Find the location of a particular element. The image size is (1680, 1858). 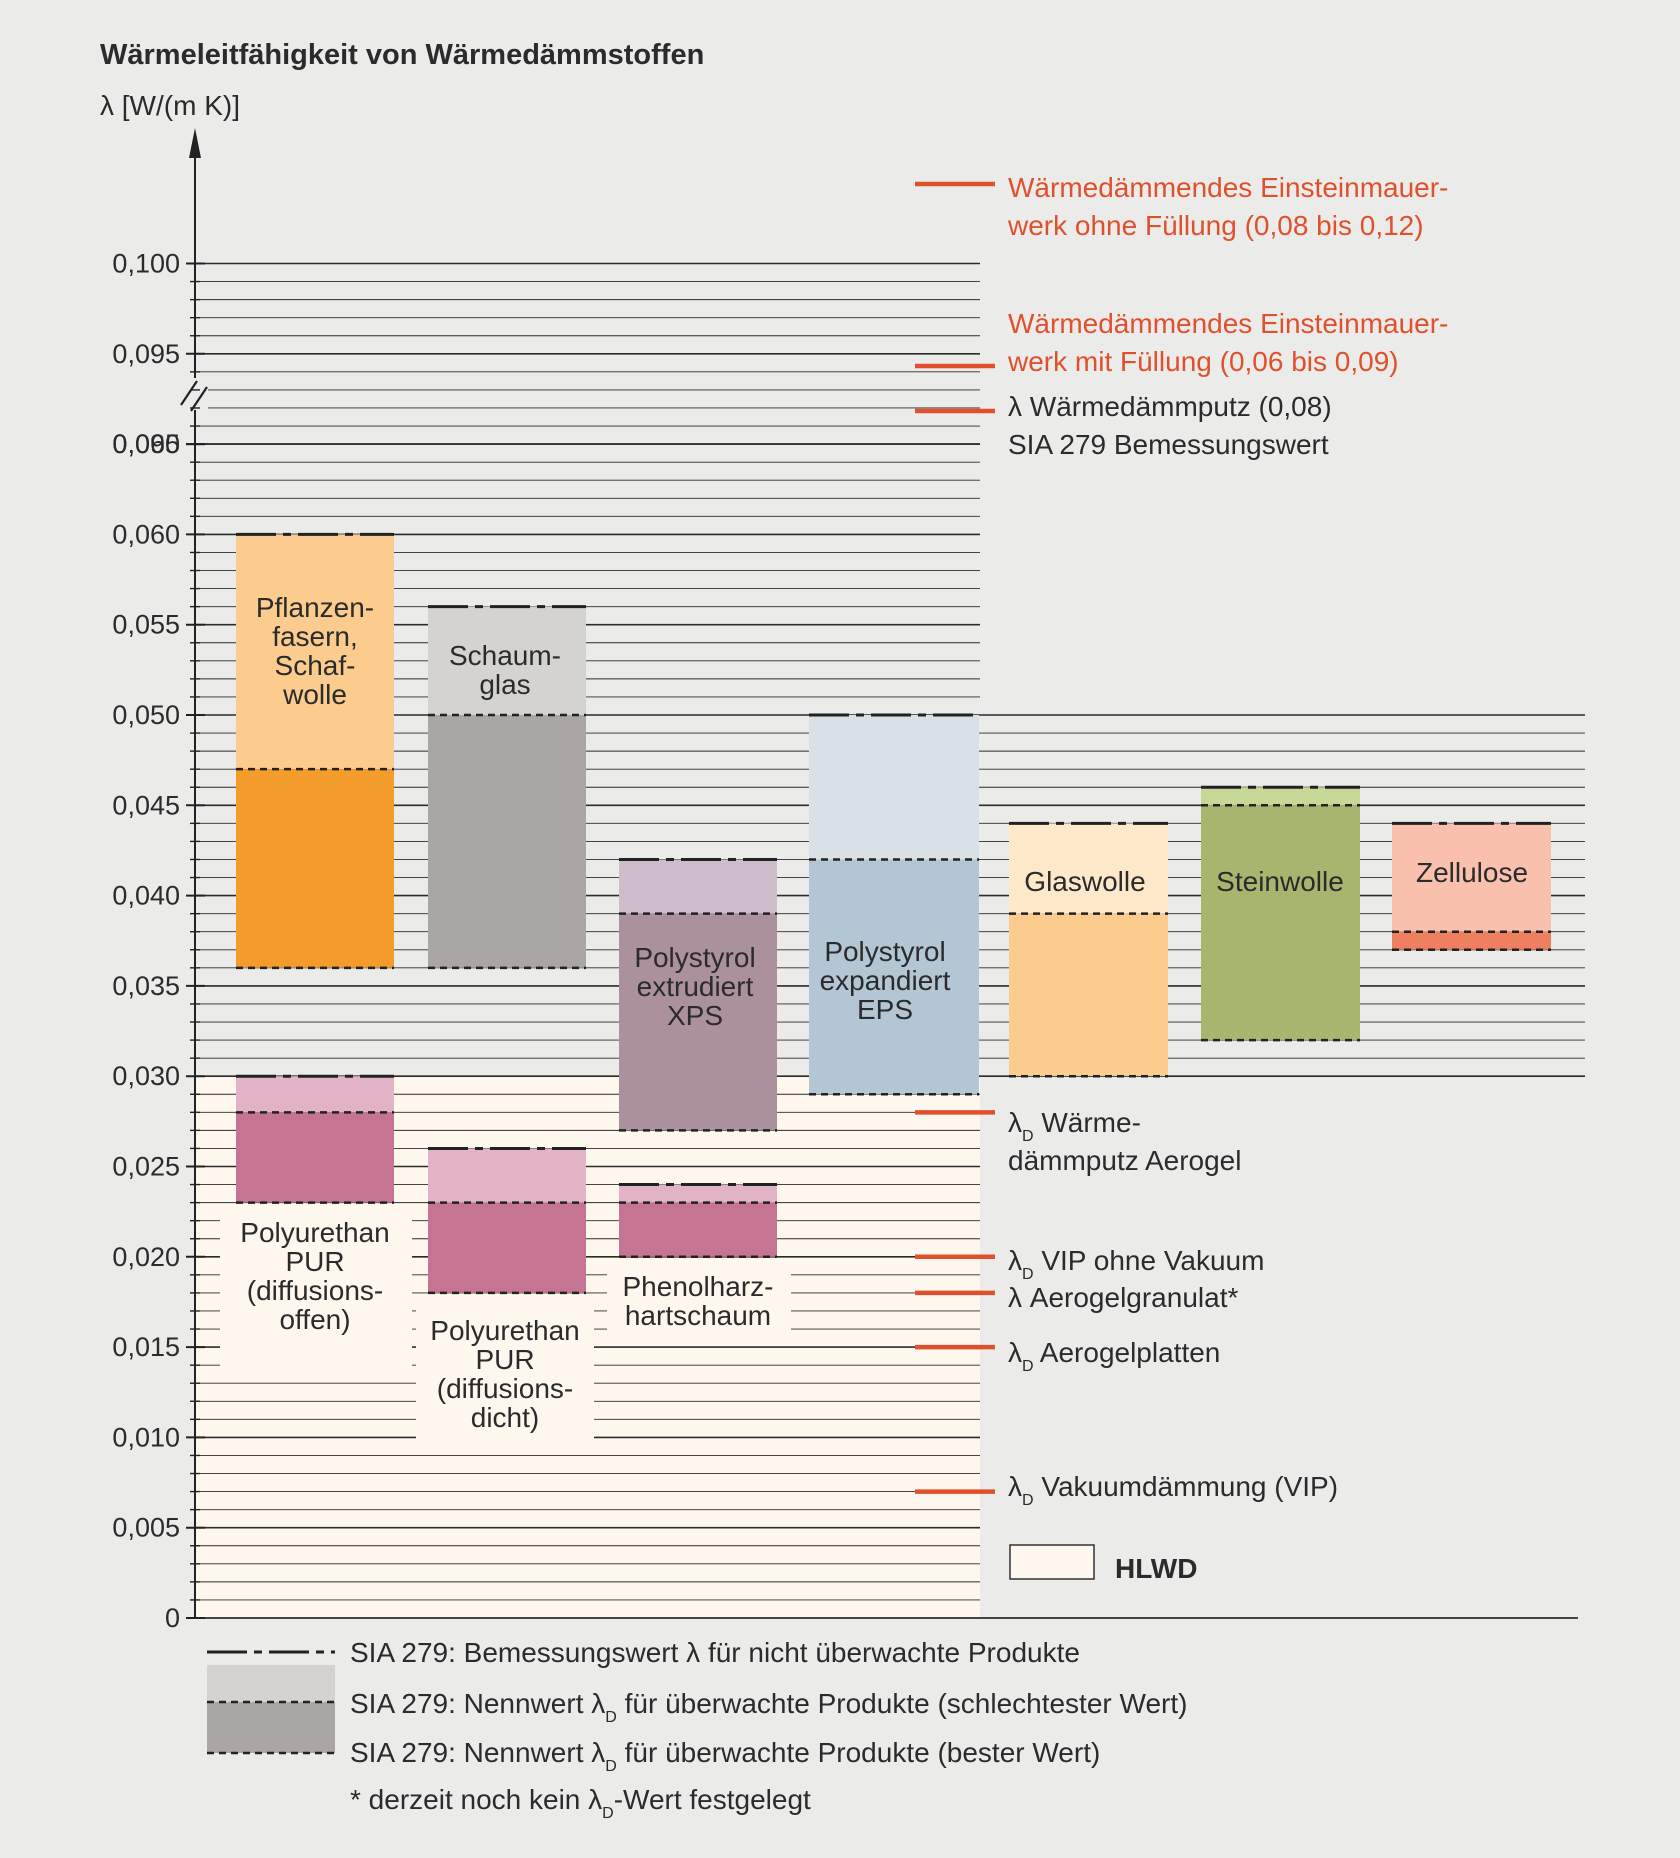

legend-entry: * derzeit noch kein λD-Wert festgelegt is located at coordinates (580, 1803).